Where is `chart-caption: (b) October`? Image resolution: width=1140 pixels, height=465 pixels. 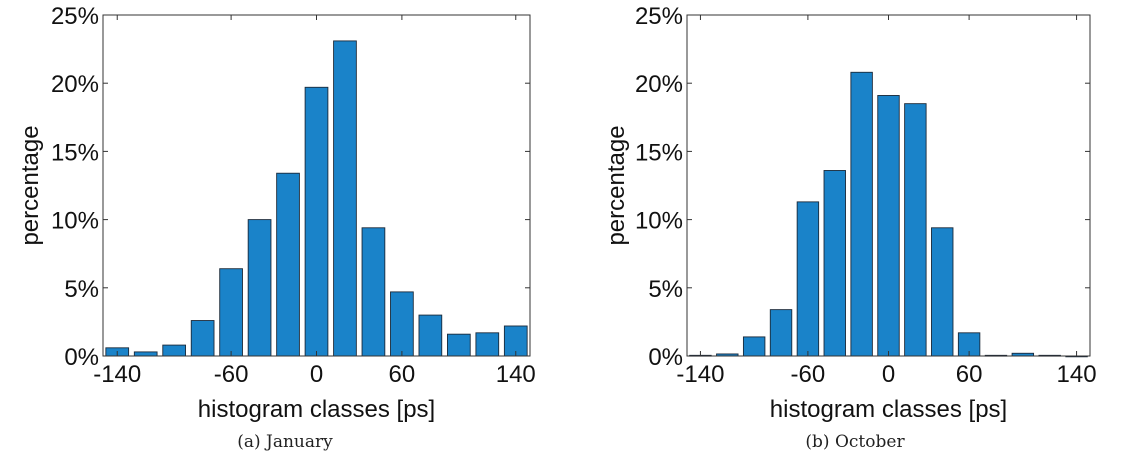 chart-caption: (b) October is located at coordinates (855, 442).